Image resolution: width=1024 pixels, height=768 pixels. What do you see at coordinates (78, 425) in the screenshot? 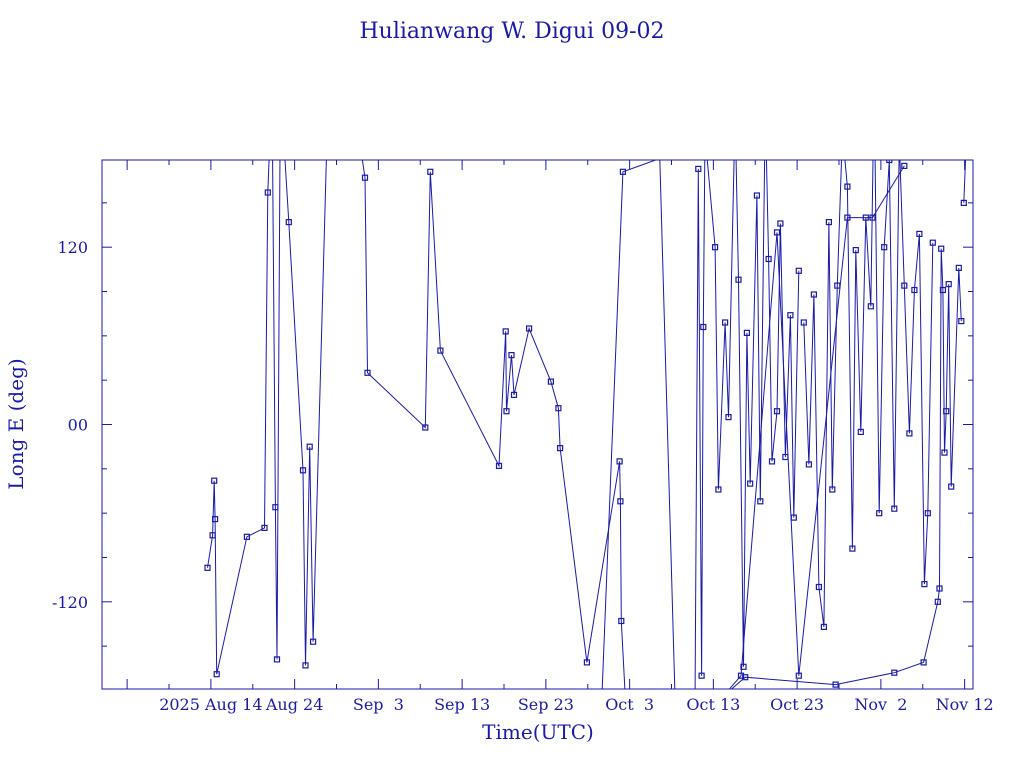
I see `y-tick-label: 00` at bounding box center [78, 425].